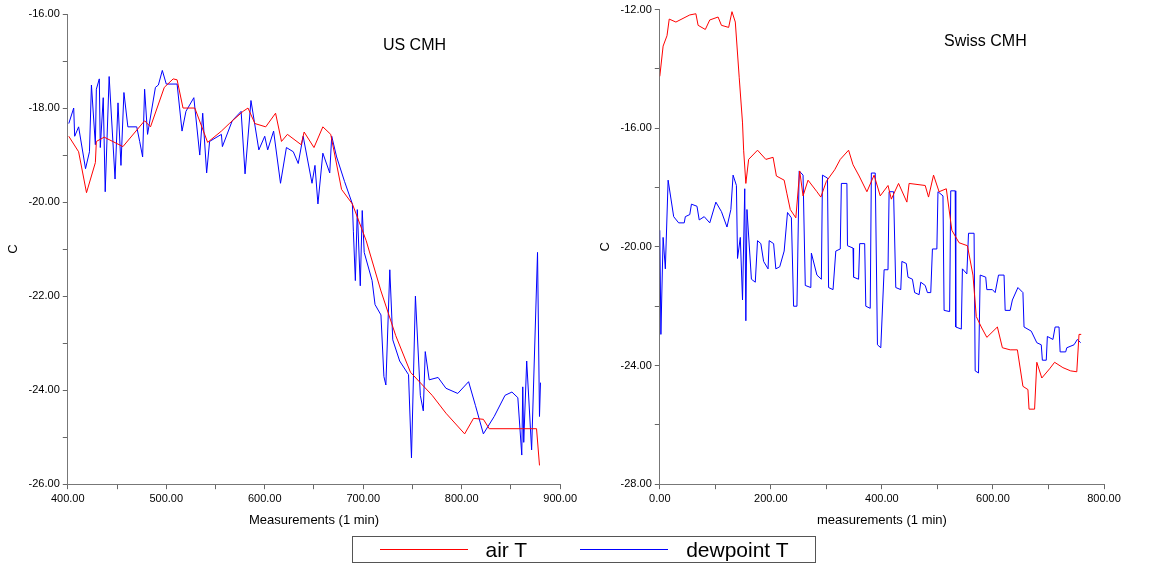 This screenshot has width=1164, height=565. What do you see at coordinates (44, 107) in the screenshot?
I see `y-tick-label: -18.00` at bounding box center [44, 107].